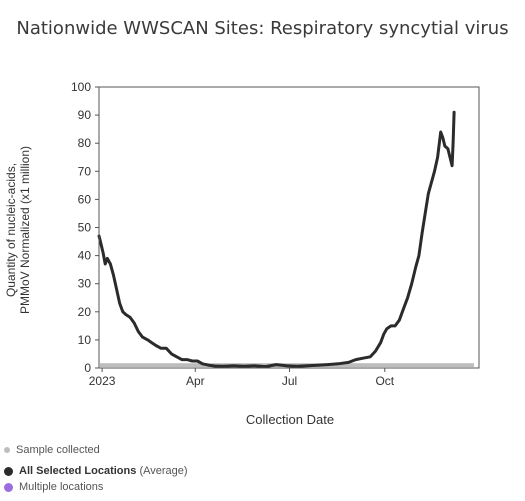 This screenshot has width=525, height=501. Describe the element at coordinates (85, 256) in the screenshot. I see `y-tick-label: 40` at that location.